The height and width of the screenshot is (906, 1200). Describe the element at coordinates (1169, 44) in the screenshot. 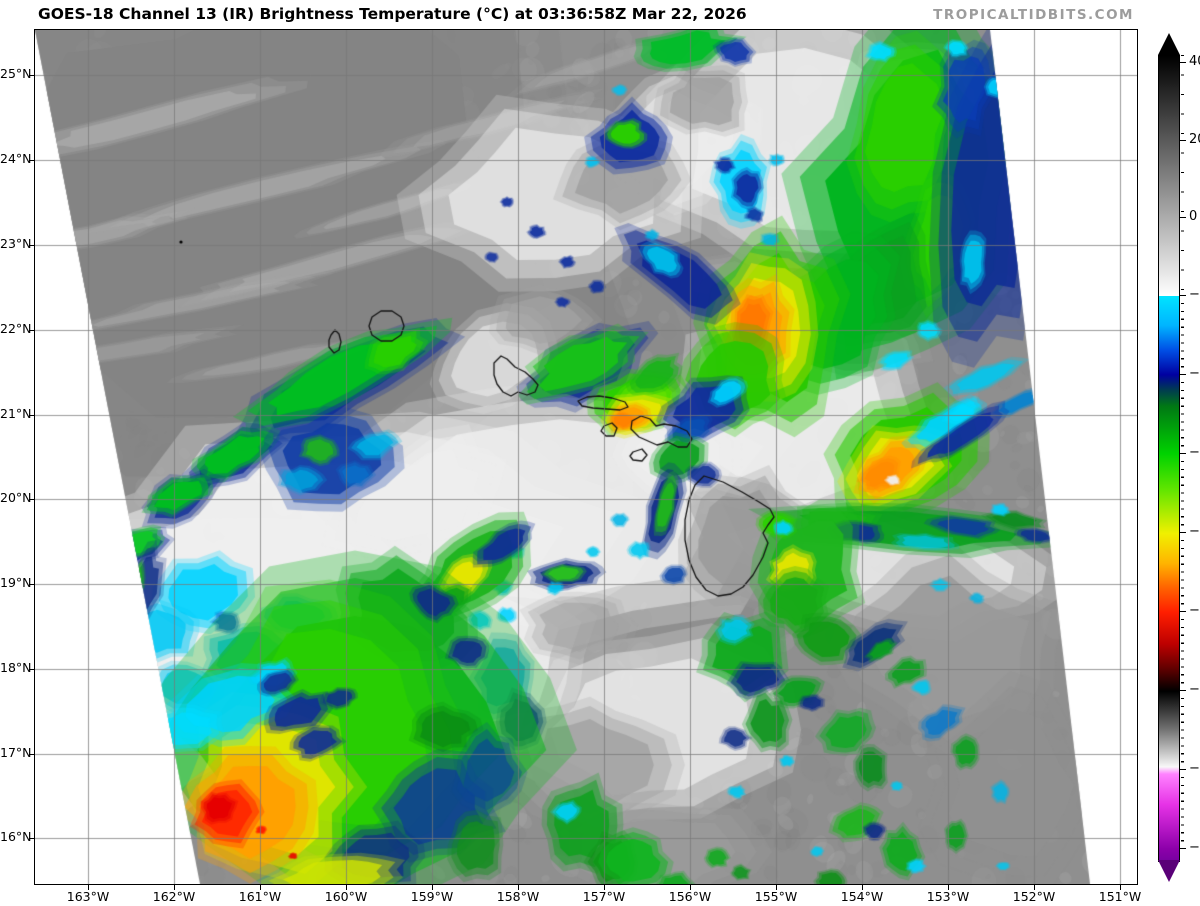

I see `colorbar-top-arrow` at that location.